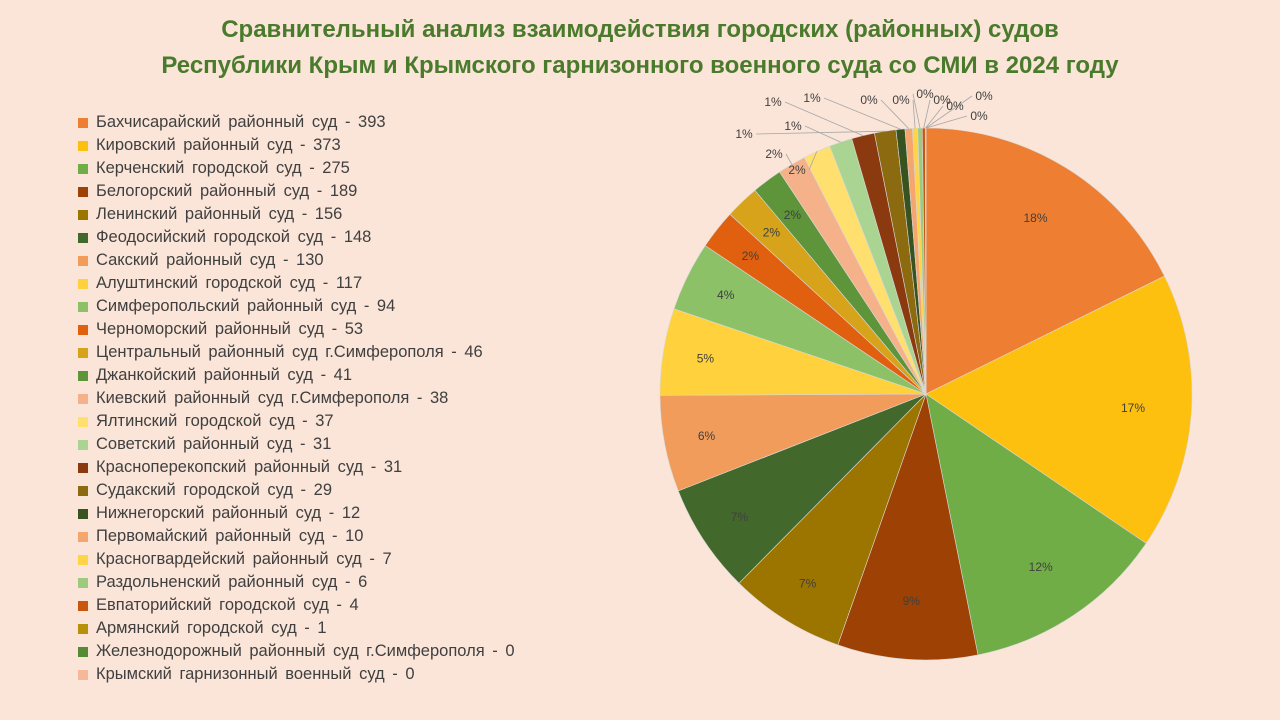 The image size is (1280, 720). Describe the element at coordinates (218, 145) in the screenshot. I see `legend-label: Кировский районный суд - 373` at that location.